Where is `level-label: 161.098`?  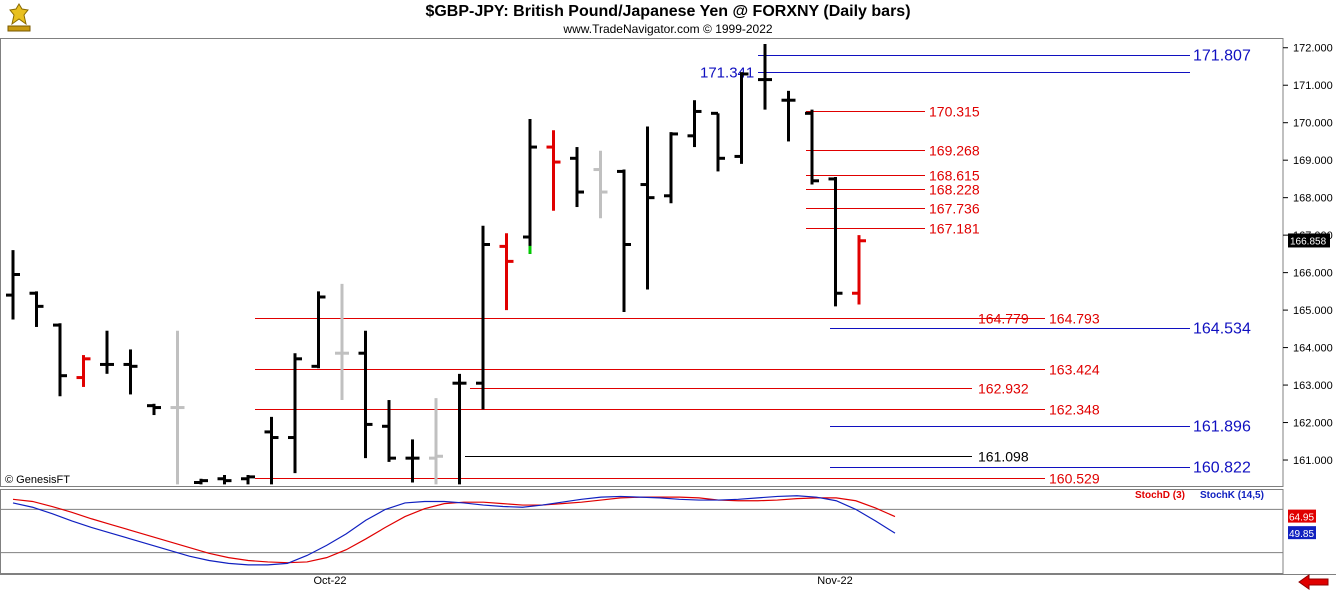 level-label: 161.098 is located at coordinates (1003, 457).